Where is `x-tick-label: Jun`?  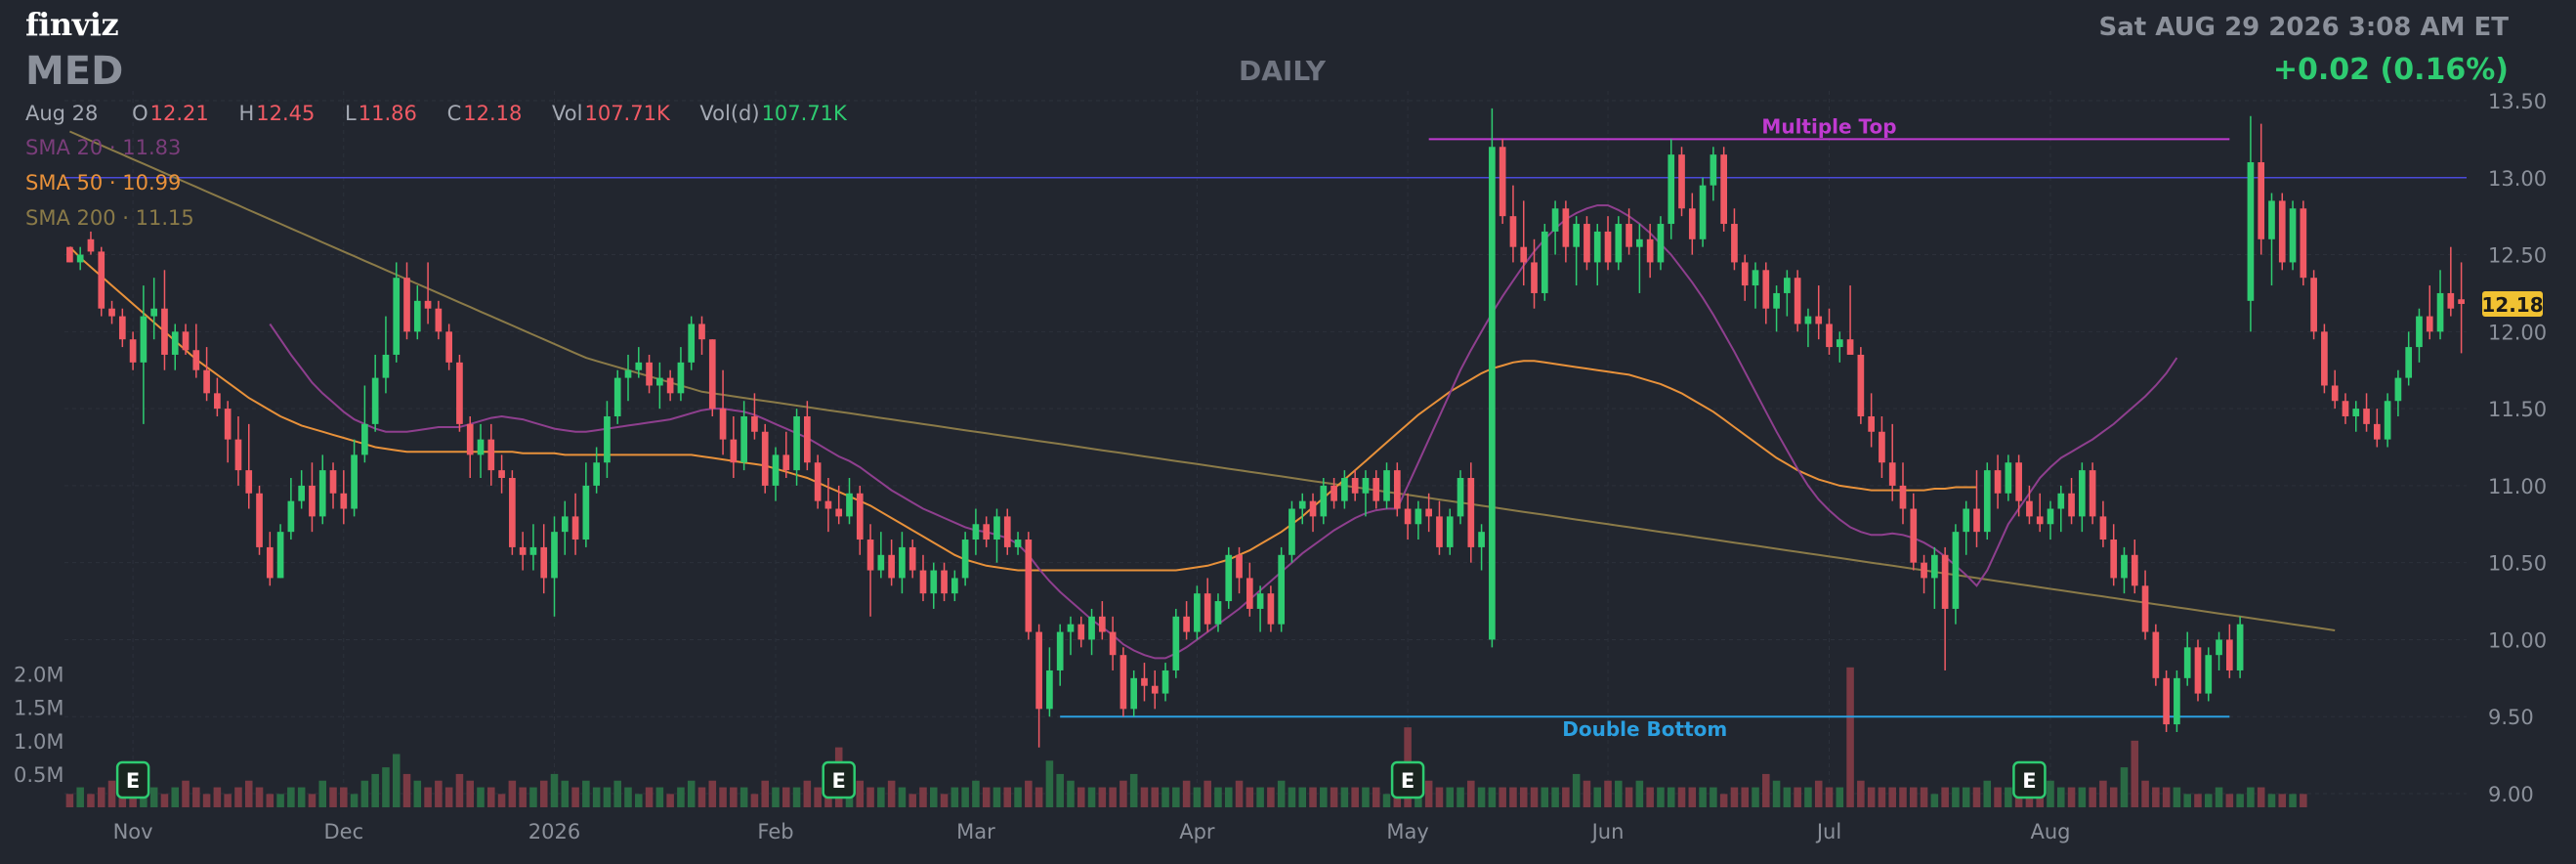
x-tick-label: Jun is located at coordinates (1607, 831).